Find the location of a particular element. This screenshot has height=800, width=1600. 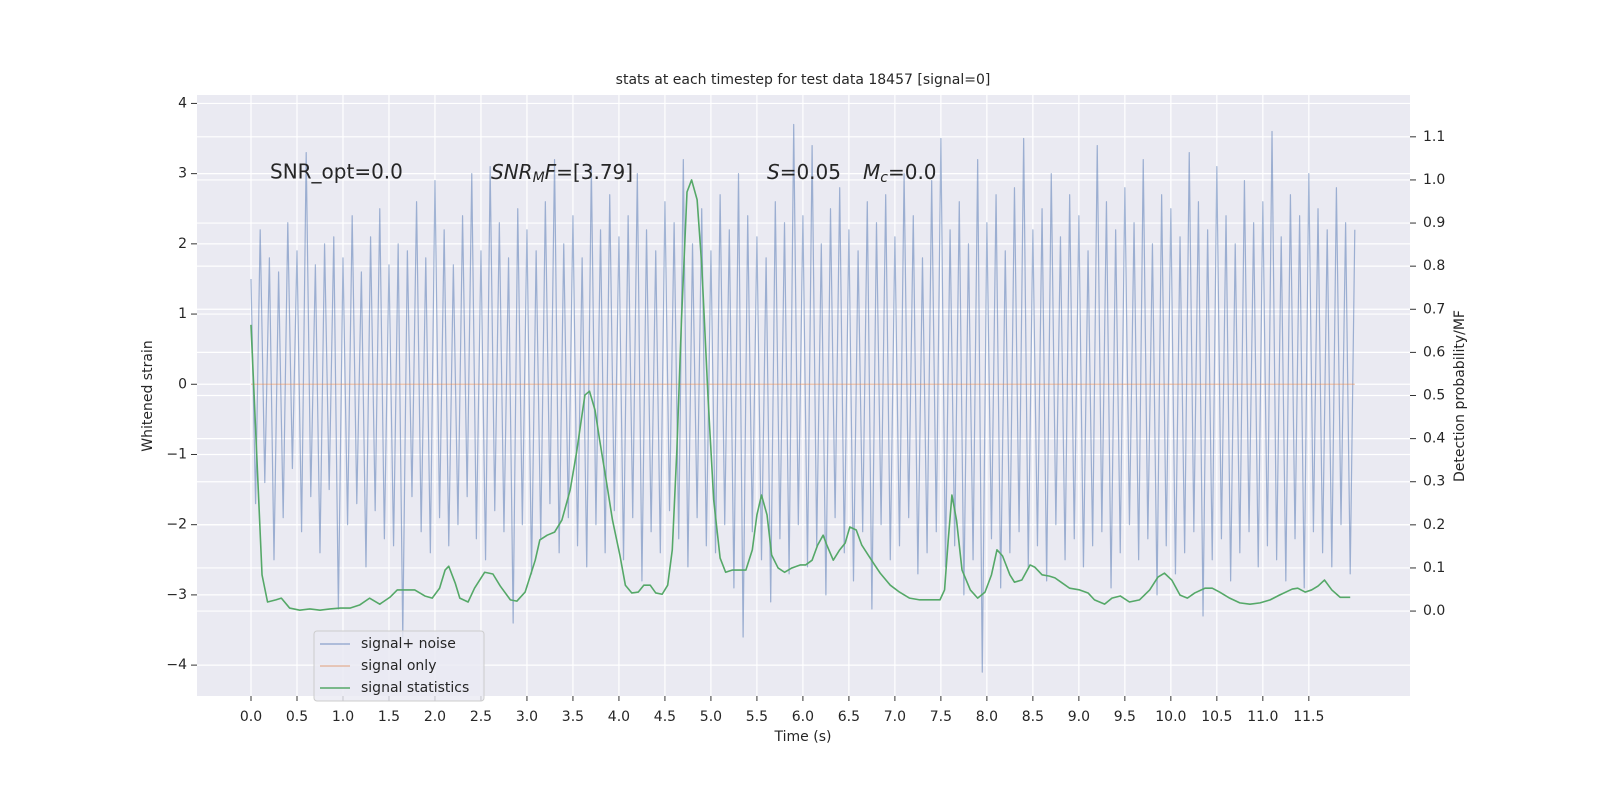

y2-tick-label: 0.5 is located at coordinates (1434, 396).